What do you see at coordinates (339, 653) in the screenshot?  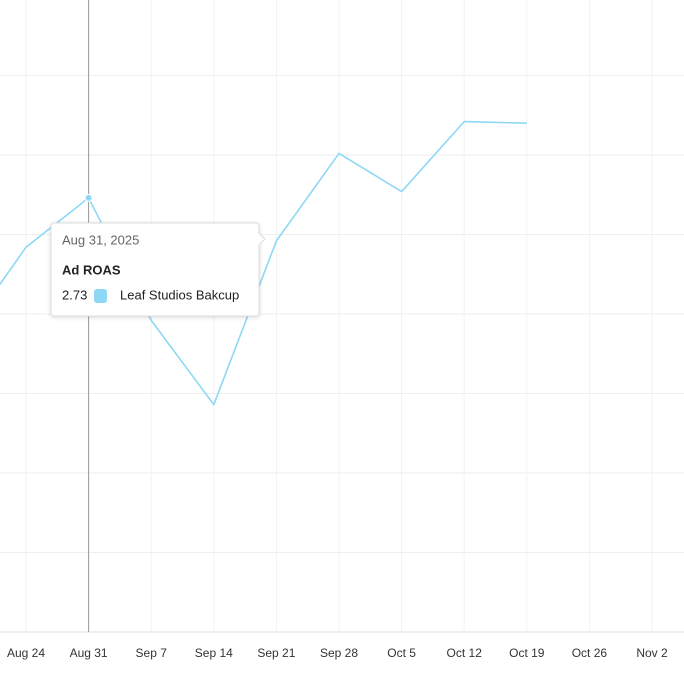 I see `x-tick-label: Sep 28` at bounding box center [339, 653].